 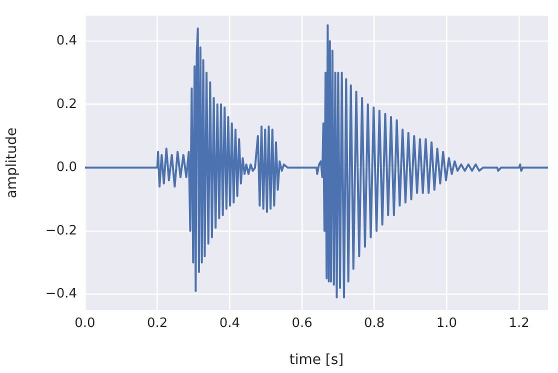 I want to click on x-axis-title: time [s], so click(x=316, y=360).